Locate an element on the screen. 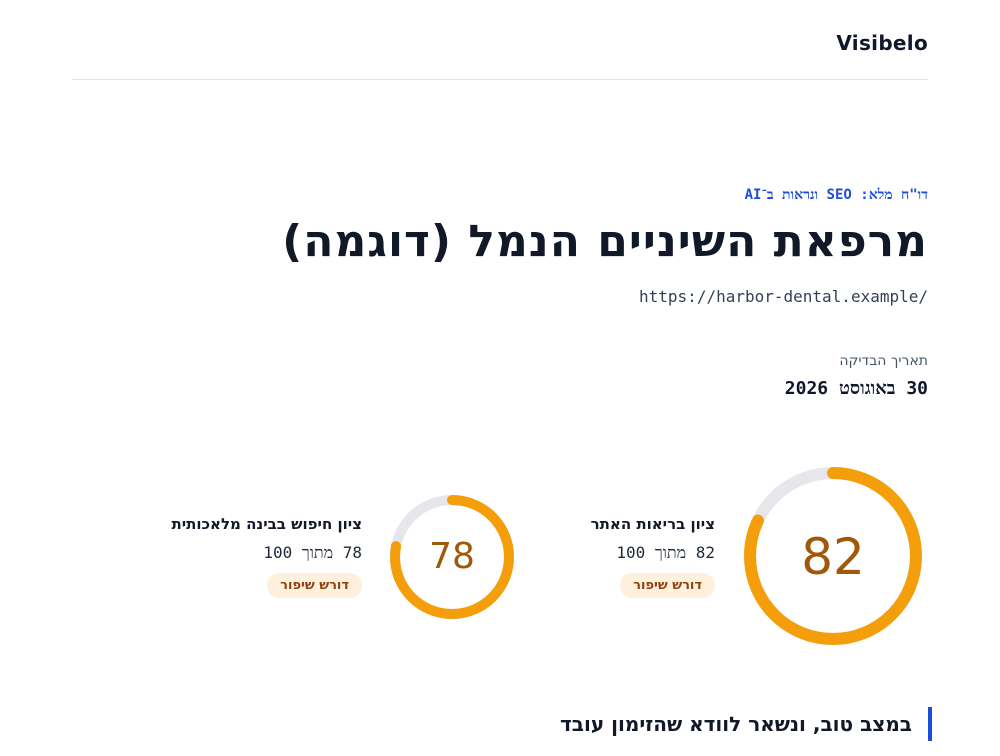 Image resolution: width=1000 pixels, height=756 pixels. health-score-value: 82 is located at coordinates (833, 557).